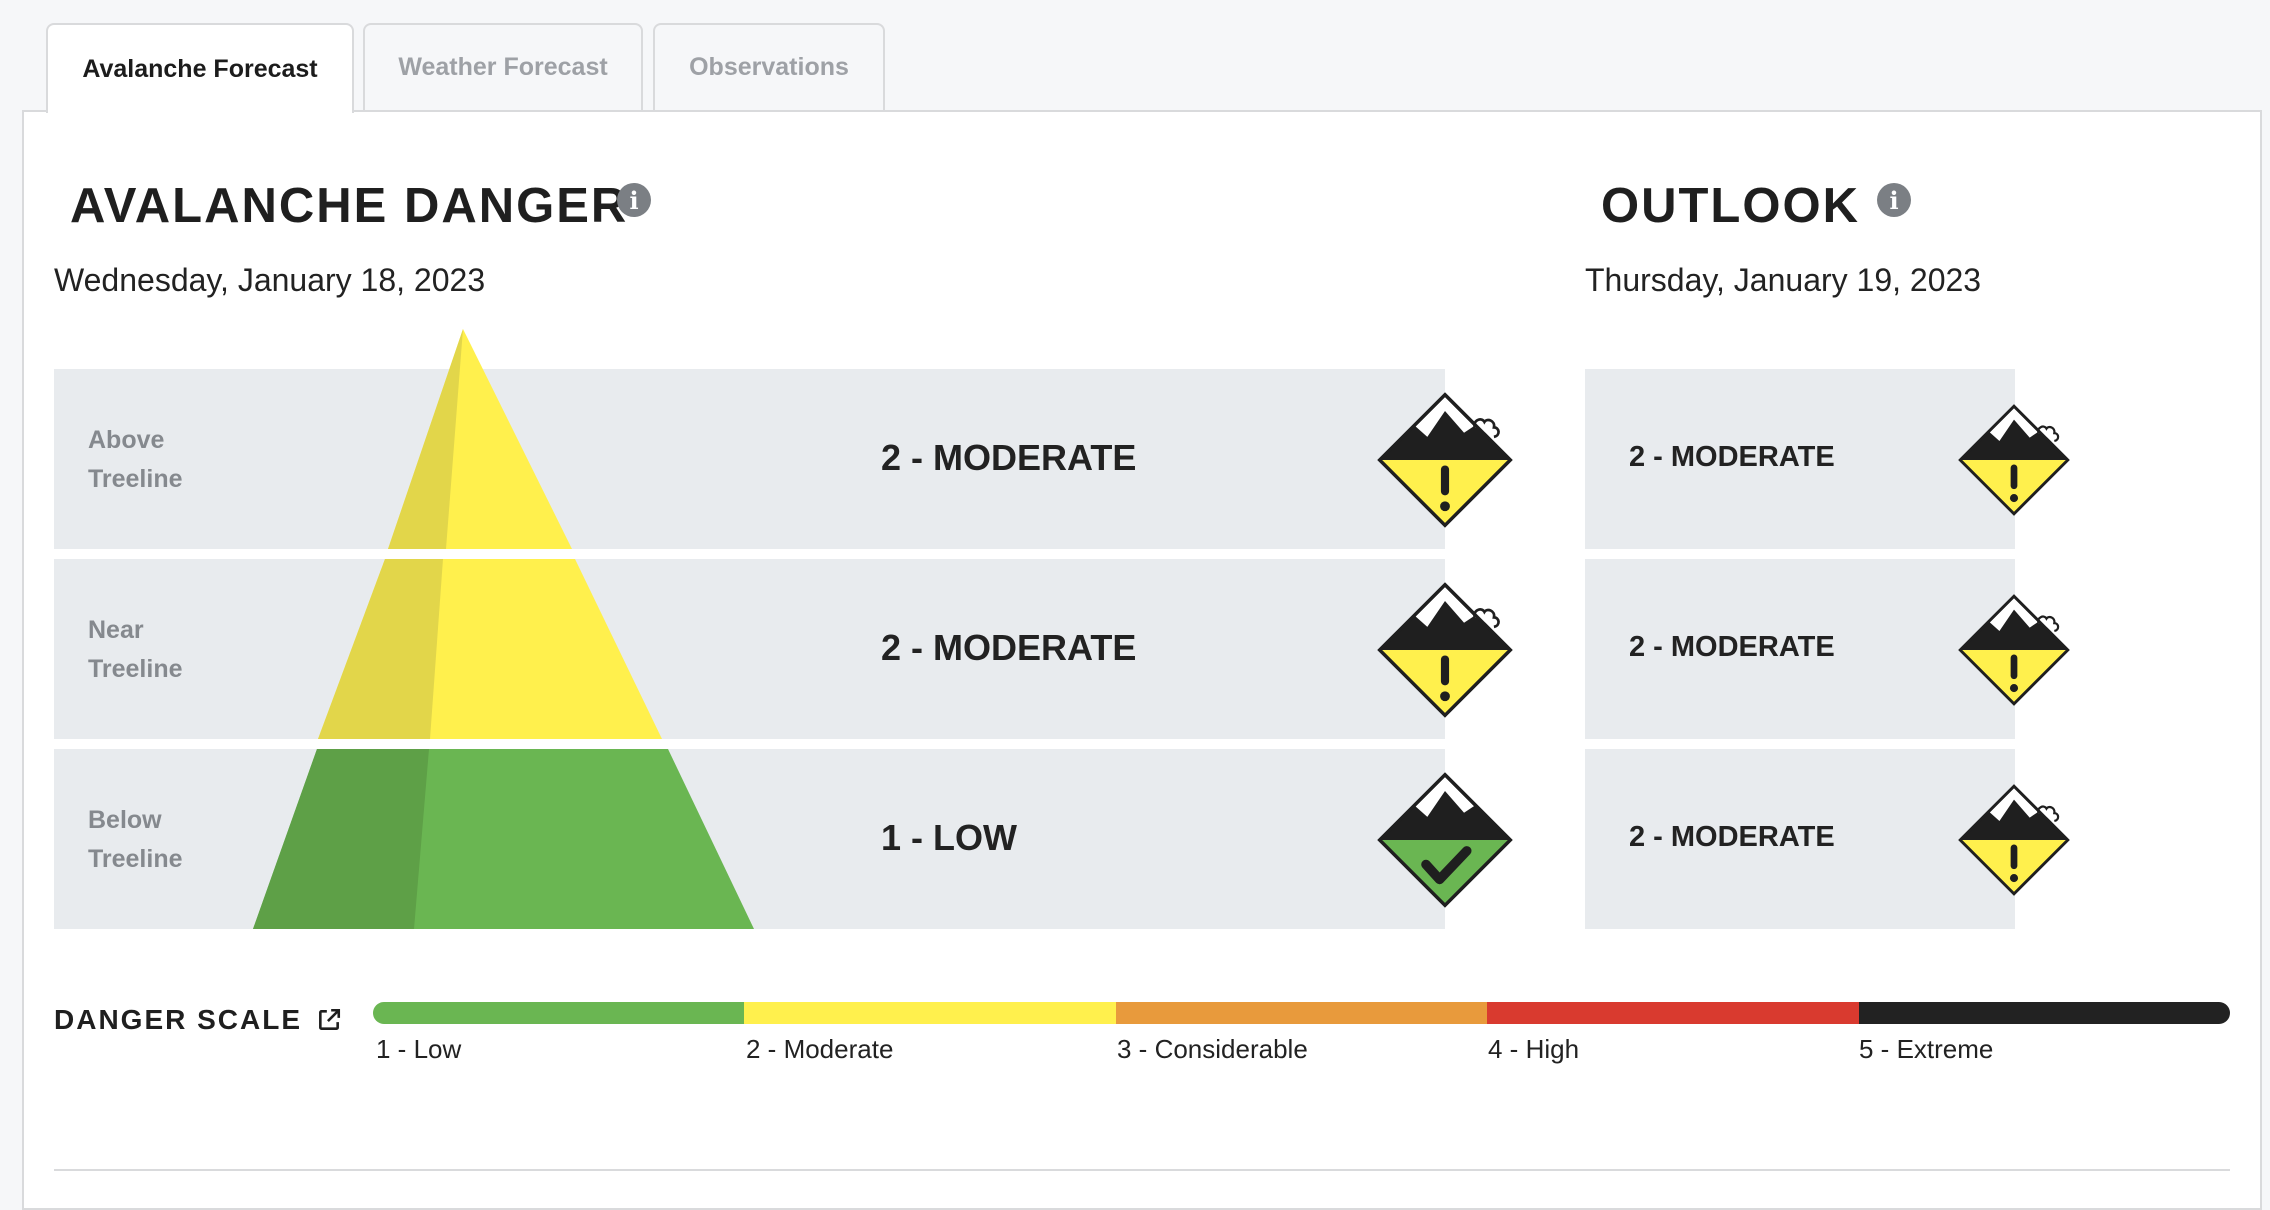 The image size is (2270, 1210). Describe the element at coordinates (1732, 457) in the screenshot. I see `outlook-rating-above: 2 - MODERATE` at that location.